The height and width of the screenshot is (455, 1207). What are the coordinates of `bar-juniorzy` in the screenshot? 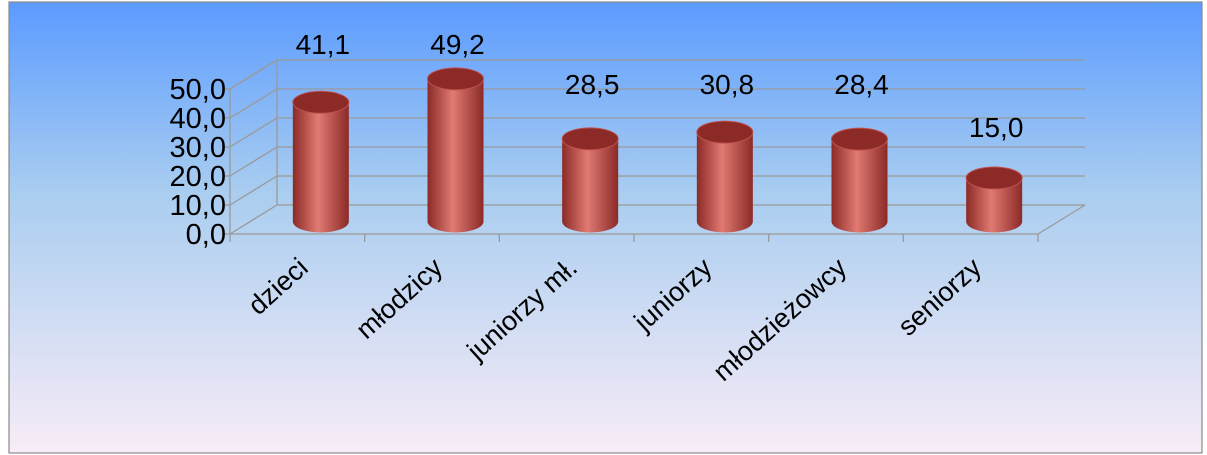 It's located at (725, 176).